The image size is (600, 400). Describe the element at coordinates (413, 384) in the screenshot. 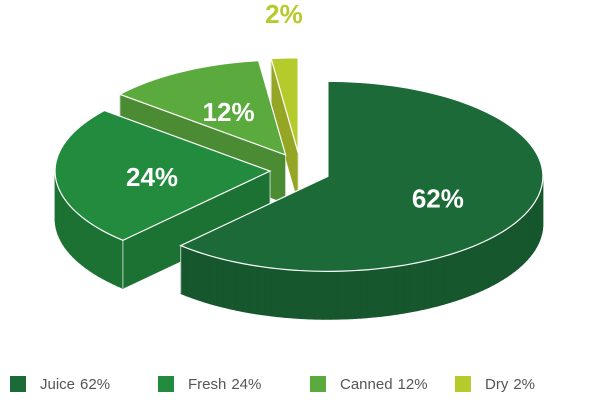

I see `legend-value: 12%` at that location.